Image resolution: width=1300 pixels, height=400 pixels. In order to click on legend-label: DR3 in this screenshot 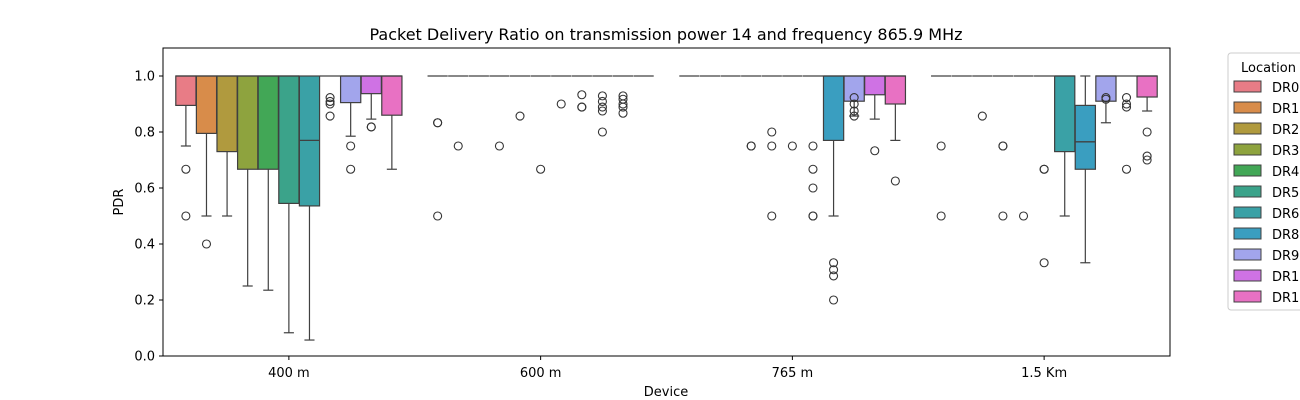, I will do `click(1285, 151)`.